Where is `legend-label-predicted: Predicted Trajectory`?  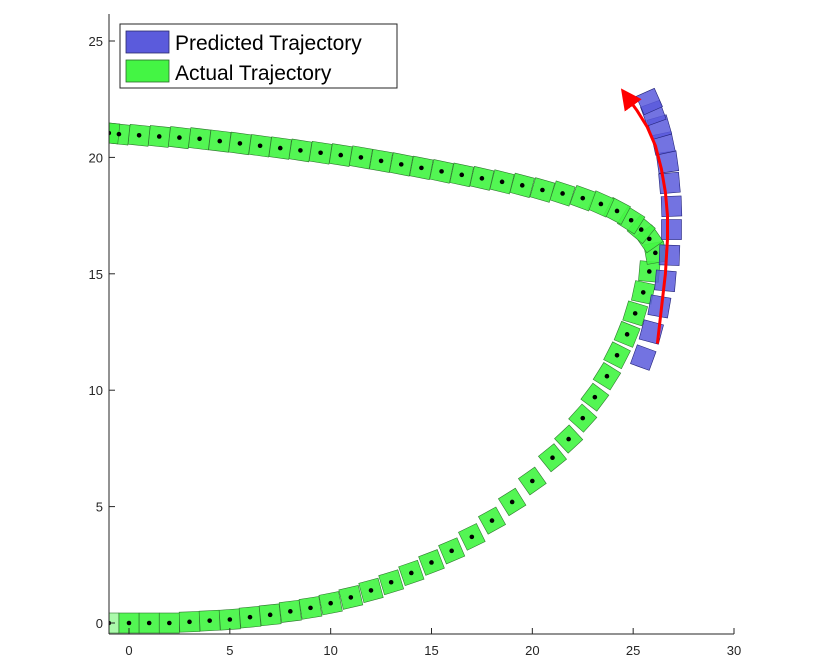 legend-label-predicted: Predicted Trajectory is located at coordinates (268, 43).